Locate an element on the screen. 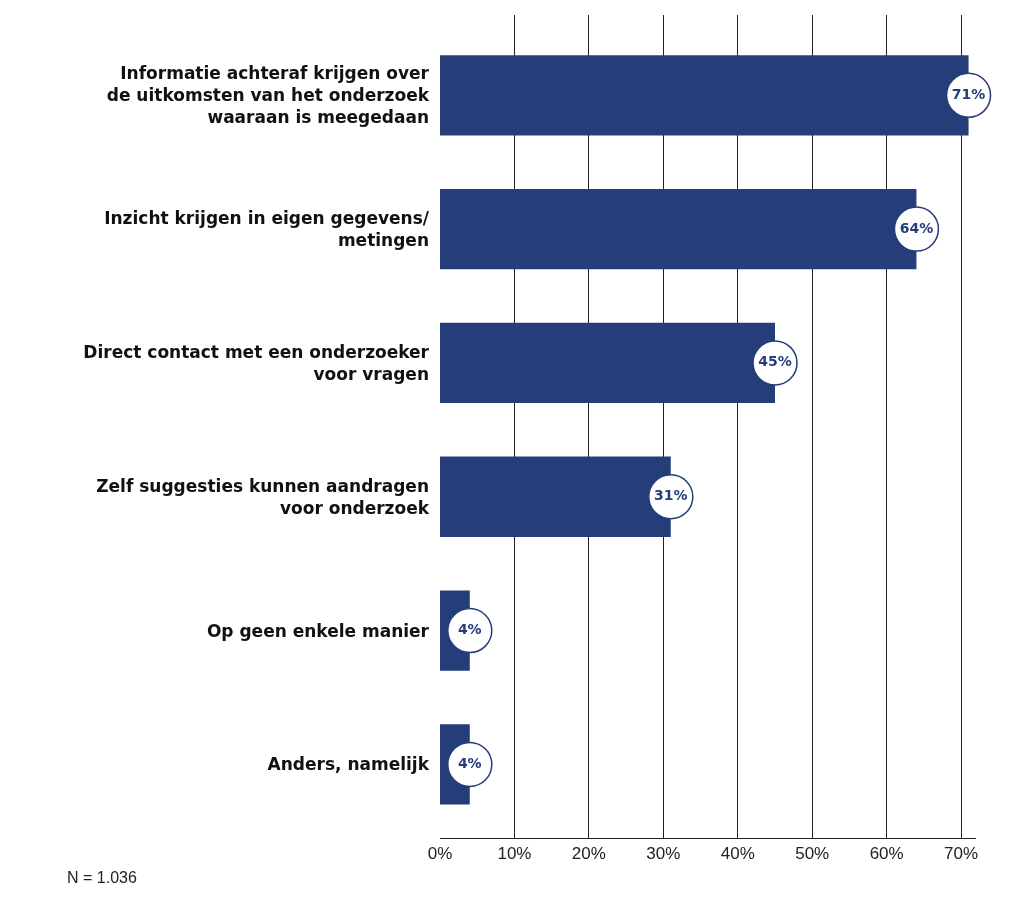 The width and height of the screenshot is (1031, 898). data-label: 71% is located at coordinates (968, 93).